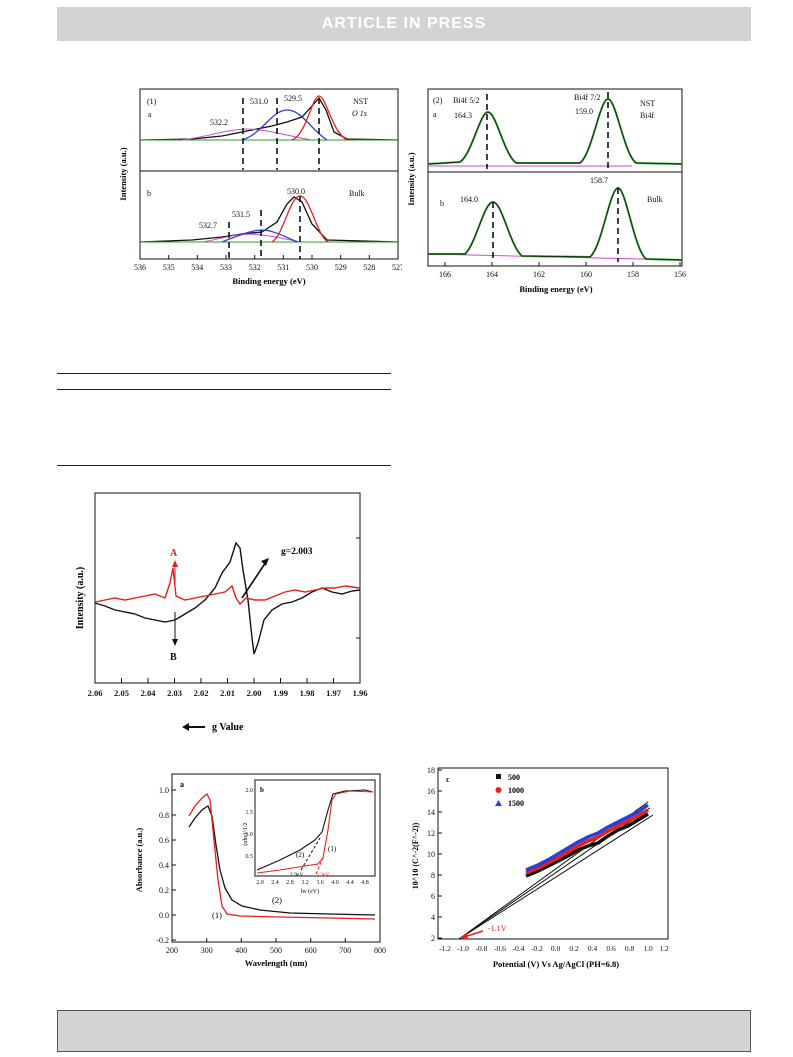 The height and width of the screenshot is (1057, 793). I want to click on xtick: 166, so click(445, 274).